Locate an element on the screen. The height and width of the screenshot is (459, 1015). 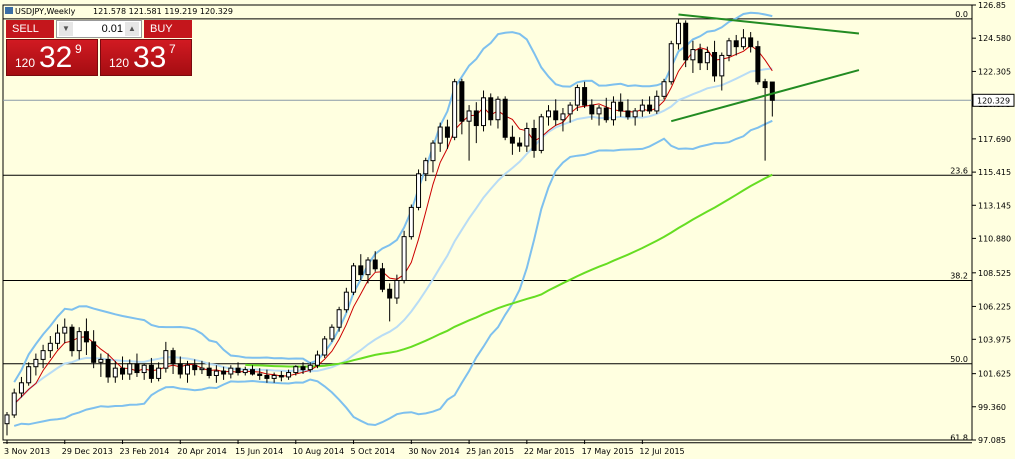
sell-price-box: 120 32 9 is located at coordinates (52, 57).